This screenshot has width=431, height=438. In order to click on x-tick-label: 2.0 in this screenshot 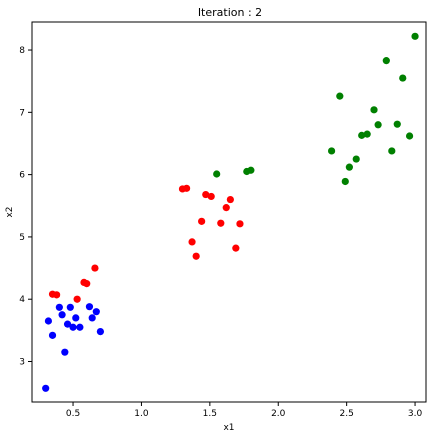, I will do `click(278, 414)`.